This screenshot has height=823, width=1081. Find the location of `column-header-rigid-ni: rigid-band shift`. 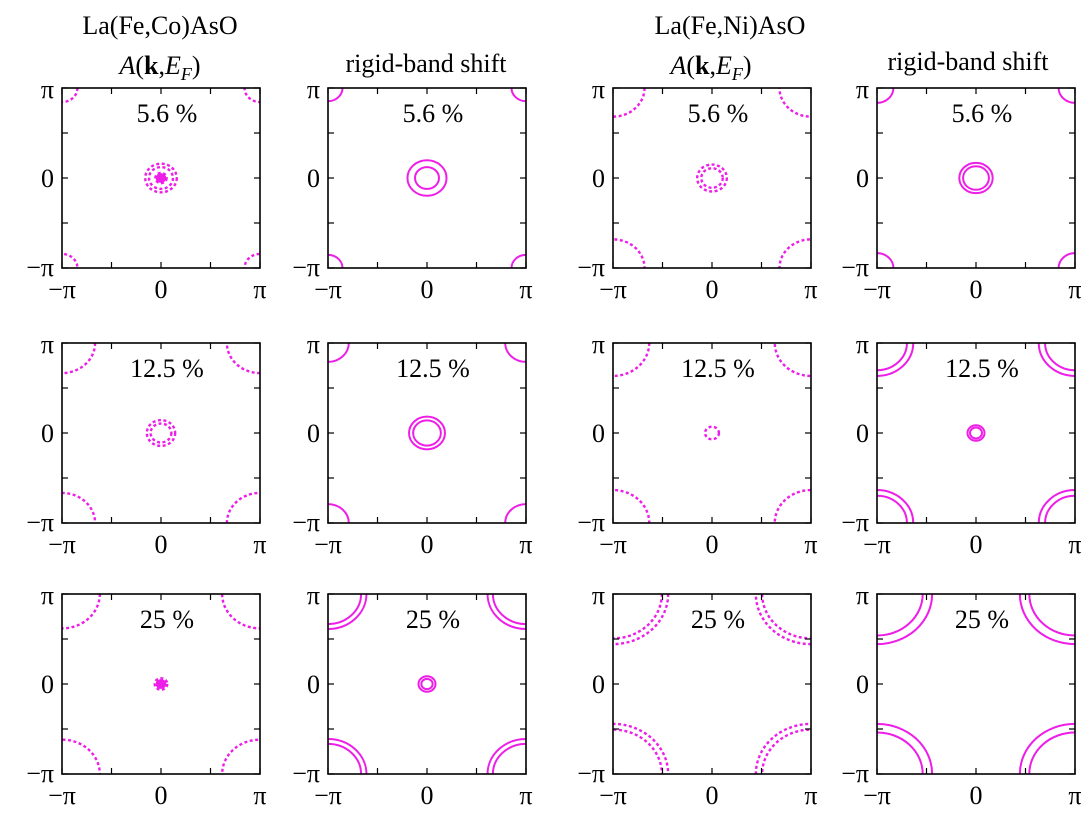

column-header-rigid-ni: rigid-band shift is located at coordinates (968, 61).